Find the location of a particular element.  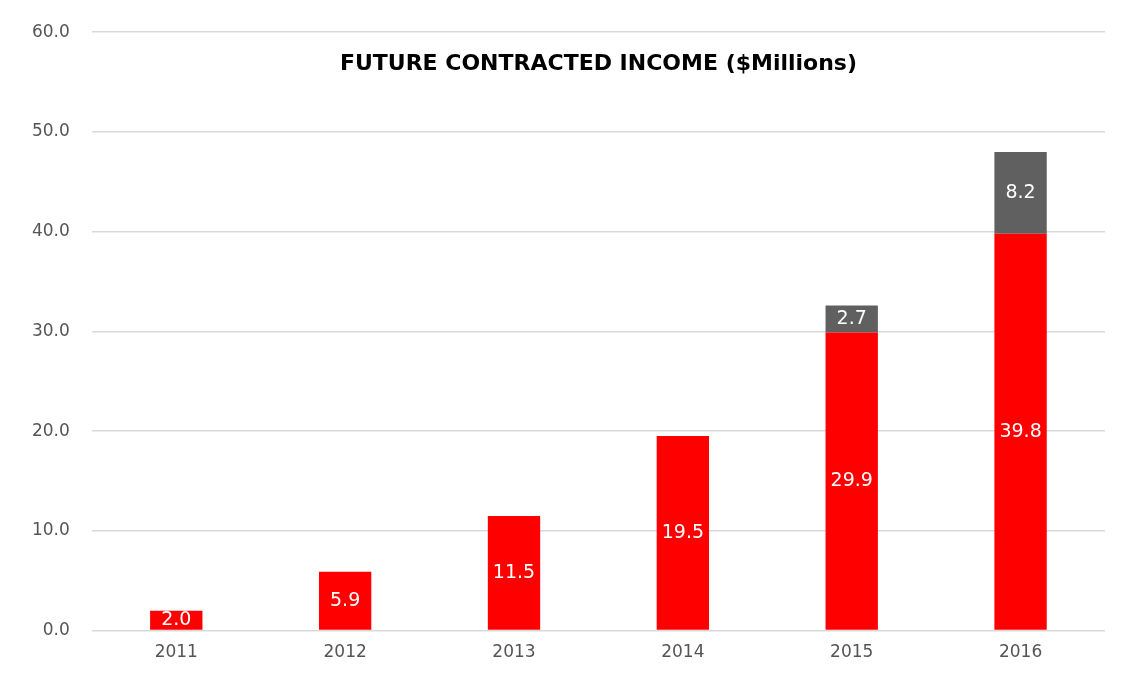

data-label: 8.2 is located at coordinates (1020, 190).